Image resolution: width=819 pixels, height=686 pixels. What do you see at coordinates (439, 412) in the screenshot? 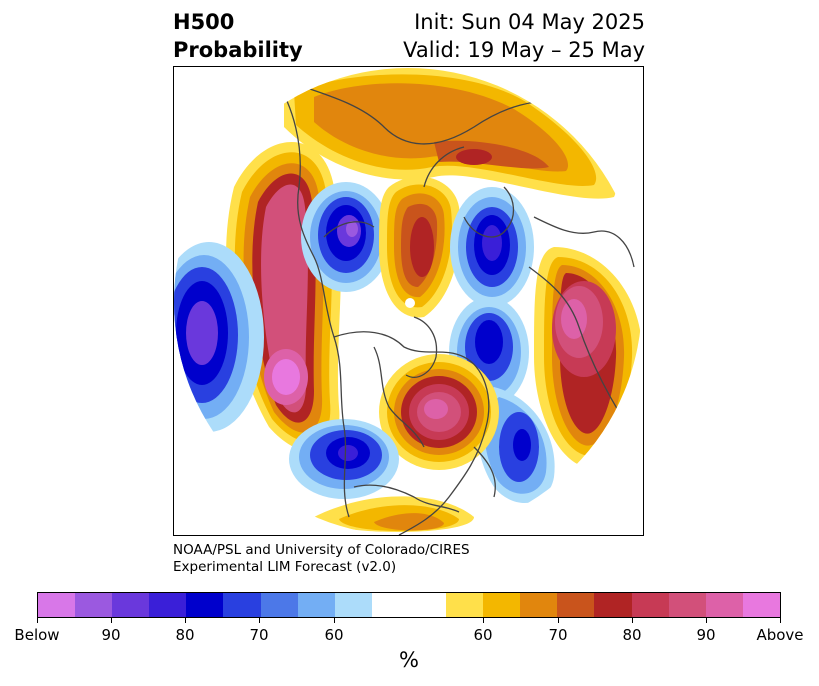
I see `contour-above-eastern-canada` at bounding box center [439, 412].